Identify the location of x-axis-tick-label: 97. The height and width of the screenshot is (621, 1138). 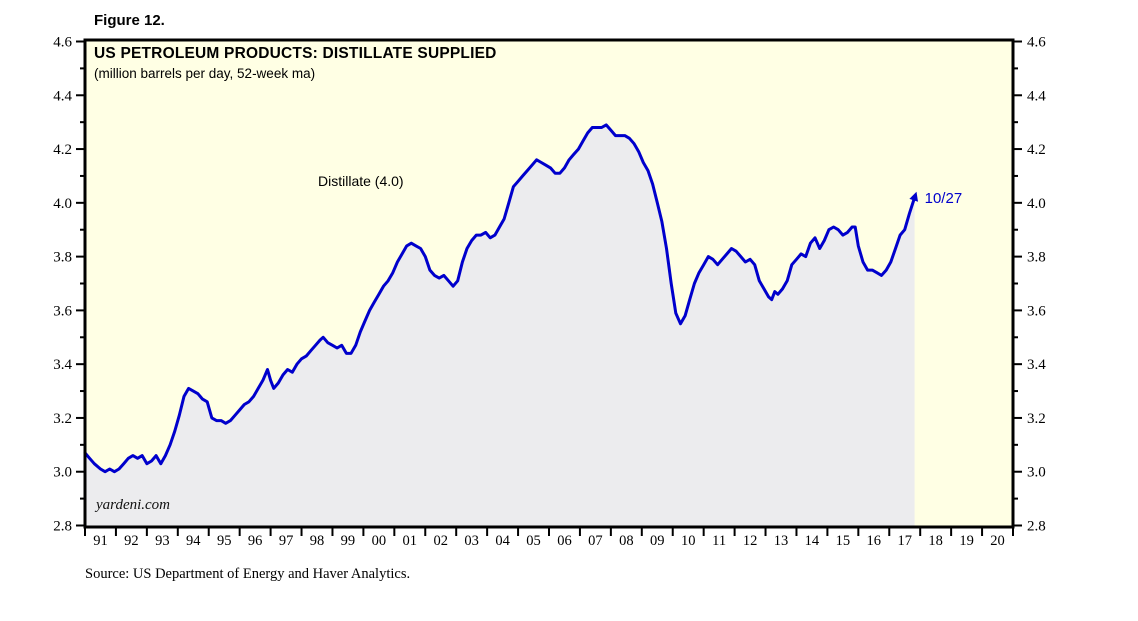
(286, 541).